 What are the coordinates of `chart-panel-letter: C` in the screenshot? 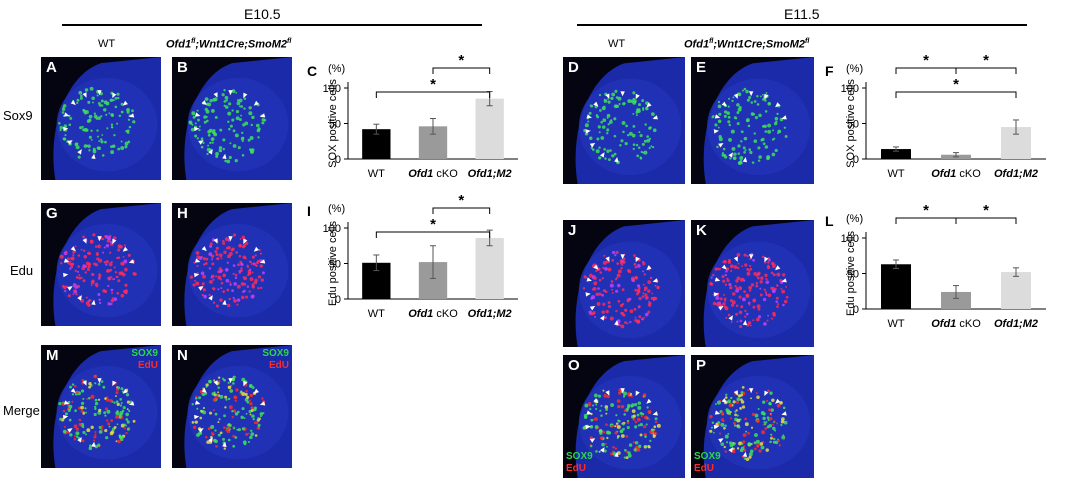 It's located at (312, 71).